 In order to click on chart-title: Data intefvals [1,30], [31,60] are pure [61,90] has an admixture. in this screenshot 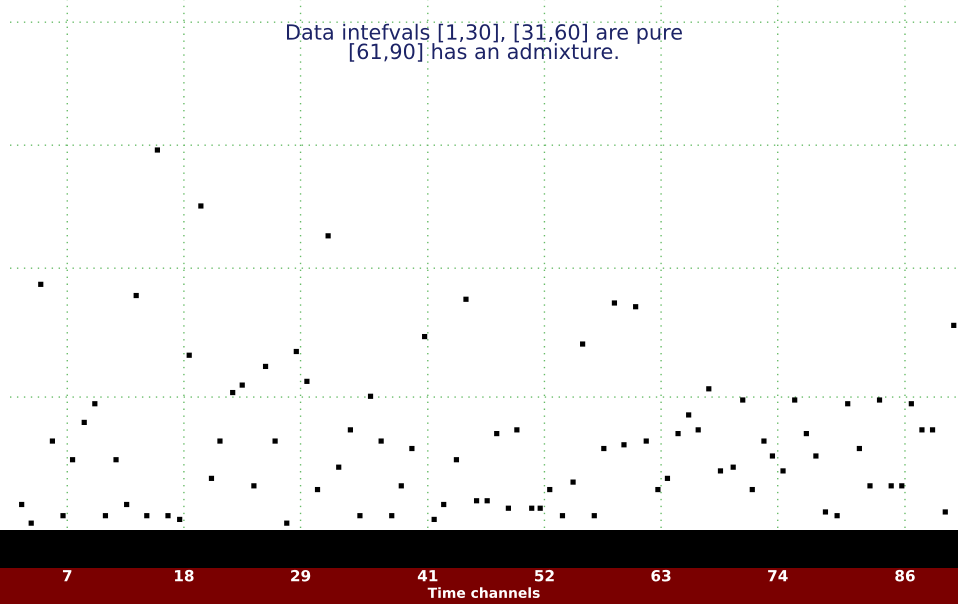, I will do `click(484, 43)`.